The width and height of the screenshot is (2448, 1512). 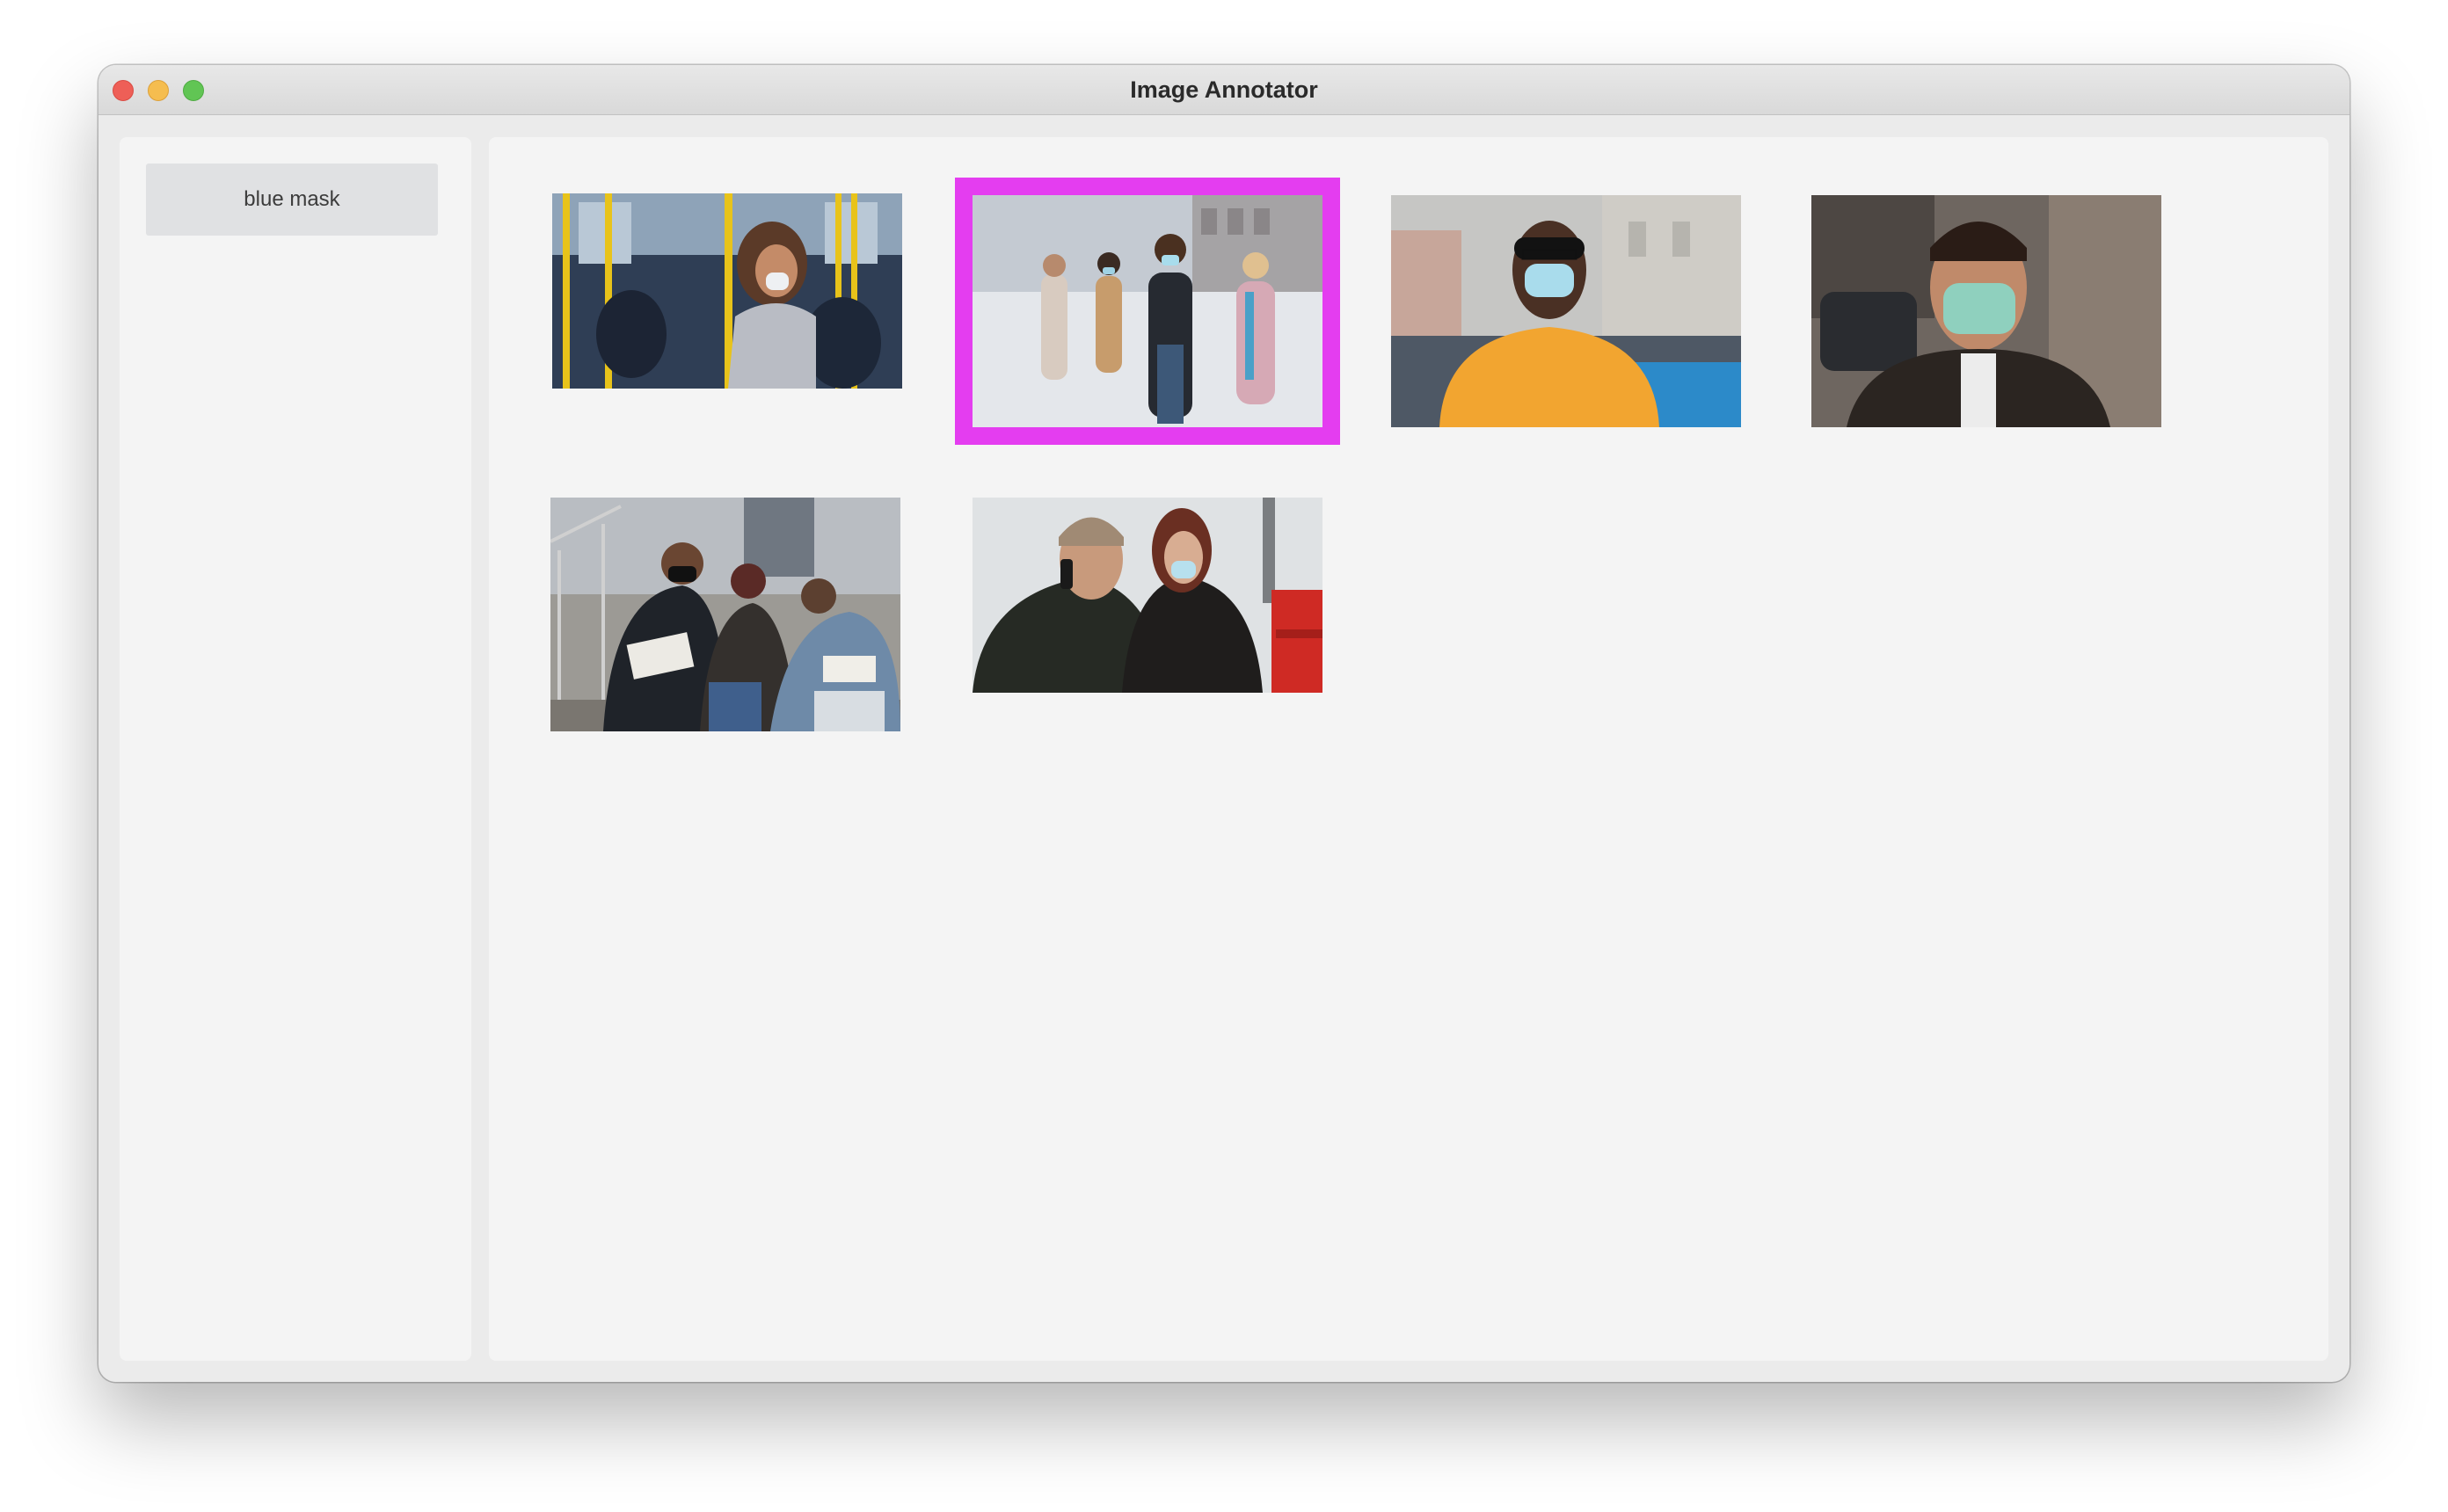 I want to click on label-button-blue-mask: blue mask, so click(x=292, y=200).